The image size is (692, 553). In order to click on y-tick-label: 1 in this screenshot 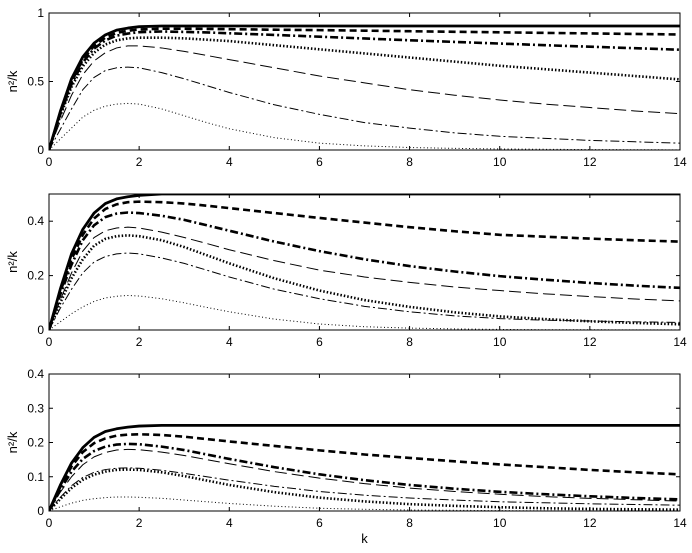, I will do `click(40, 13)`.